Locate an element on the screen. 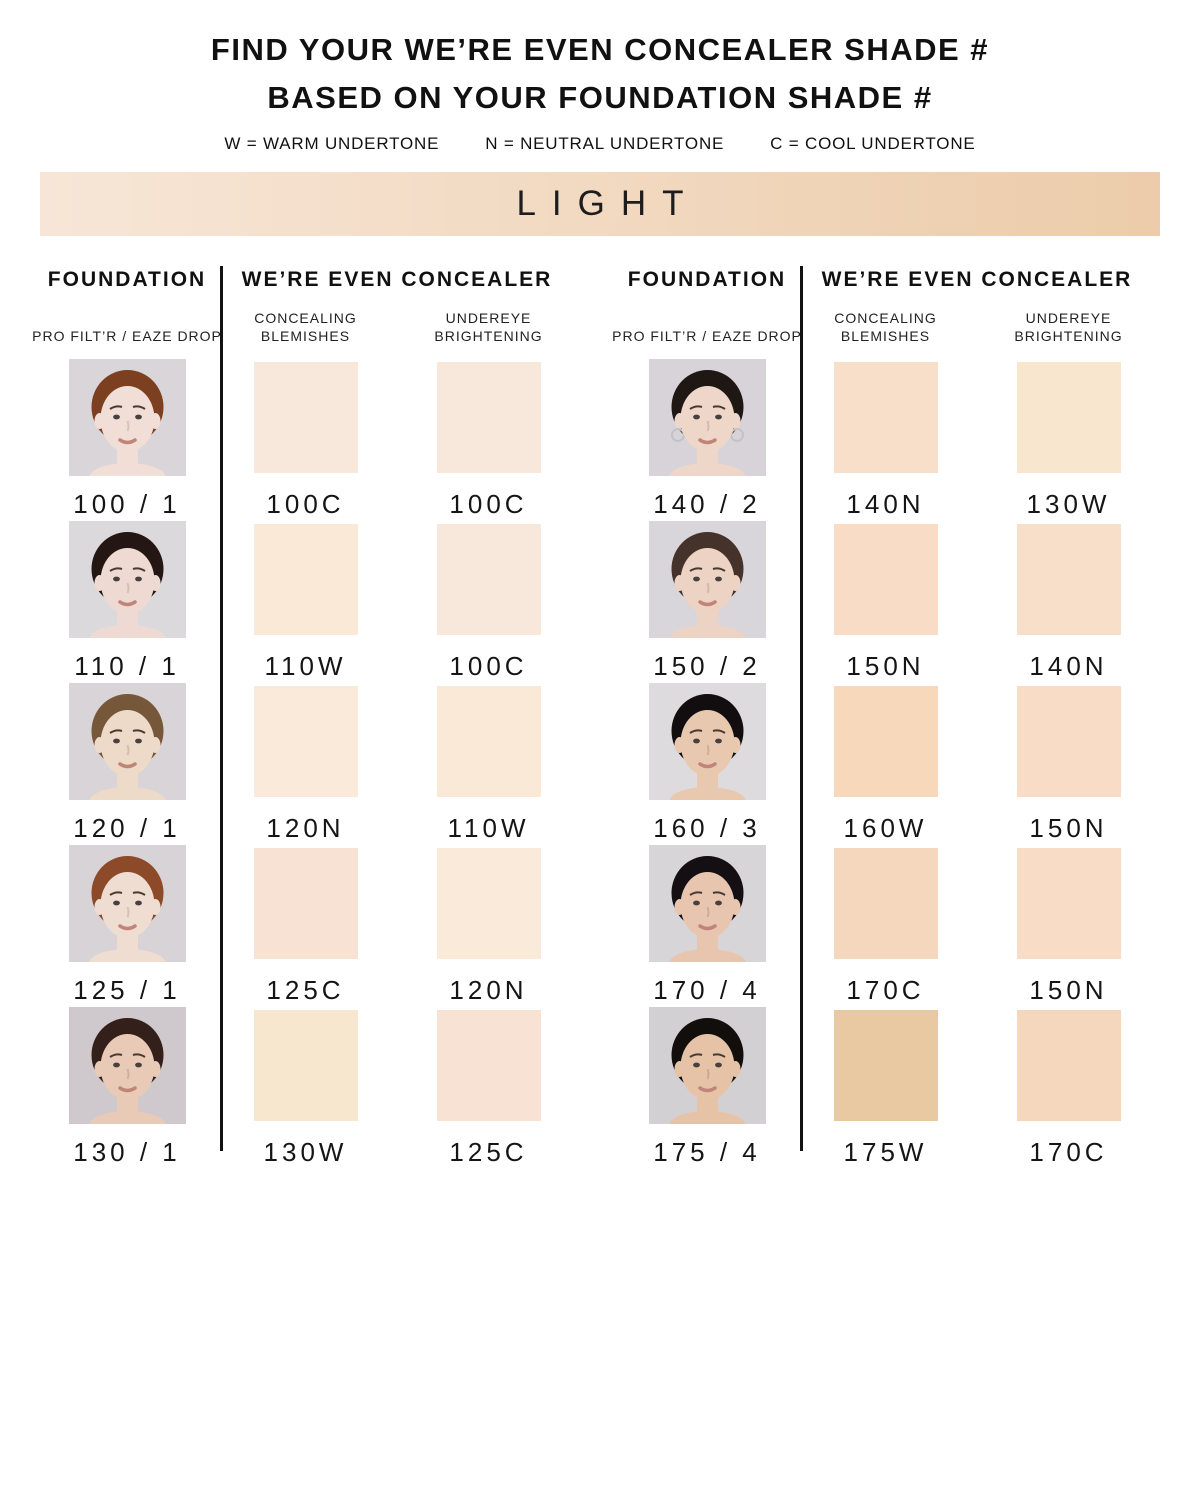  legend-warm: W = WARM UNDERTONE is located at coordinates (332, 143).